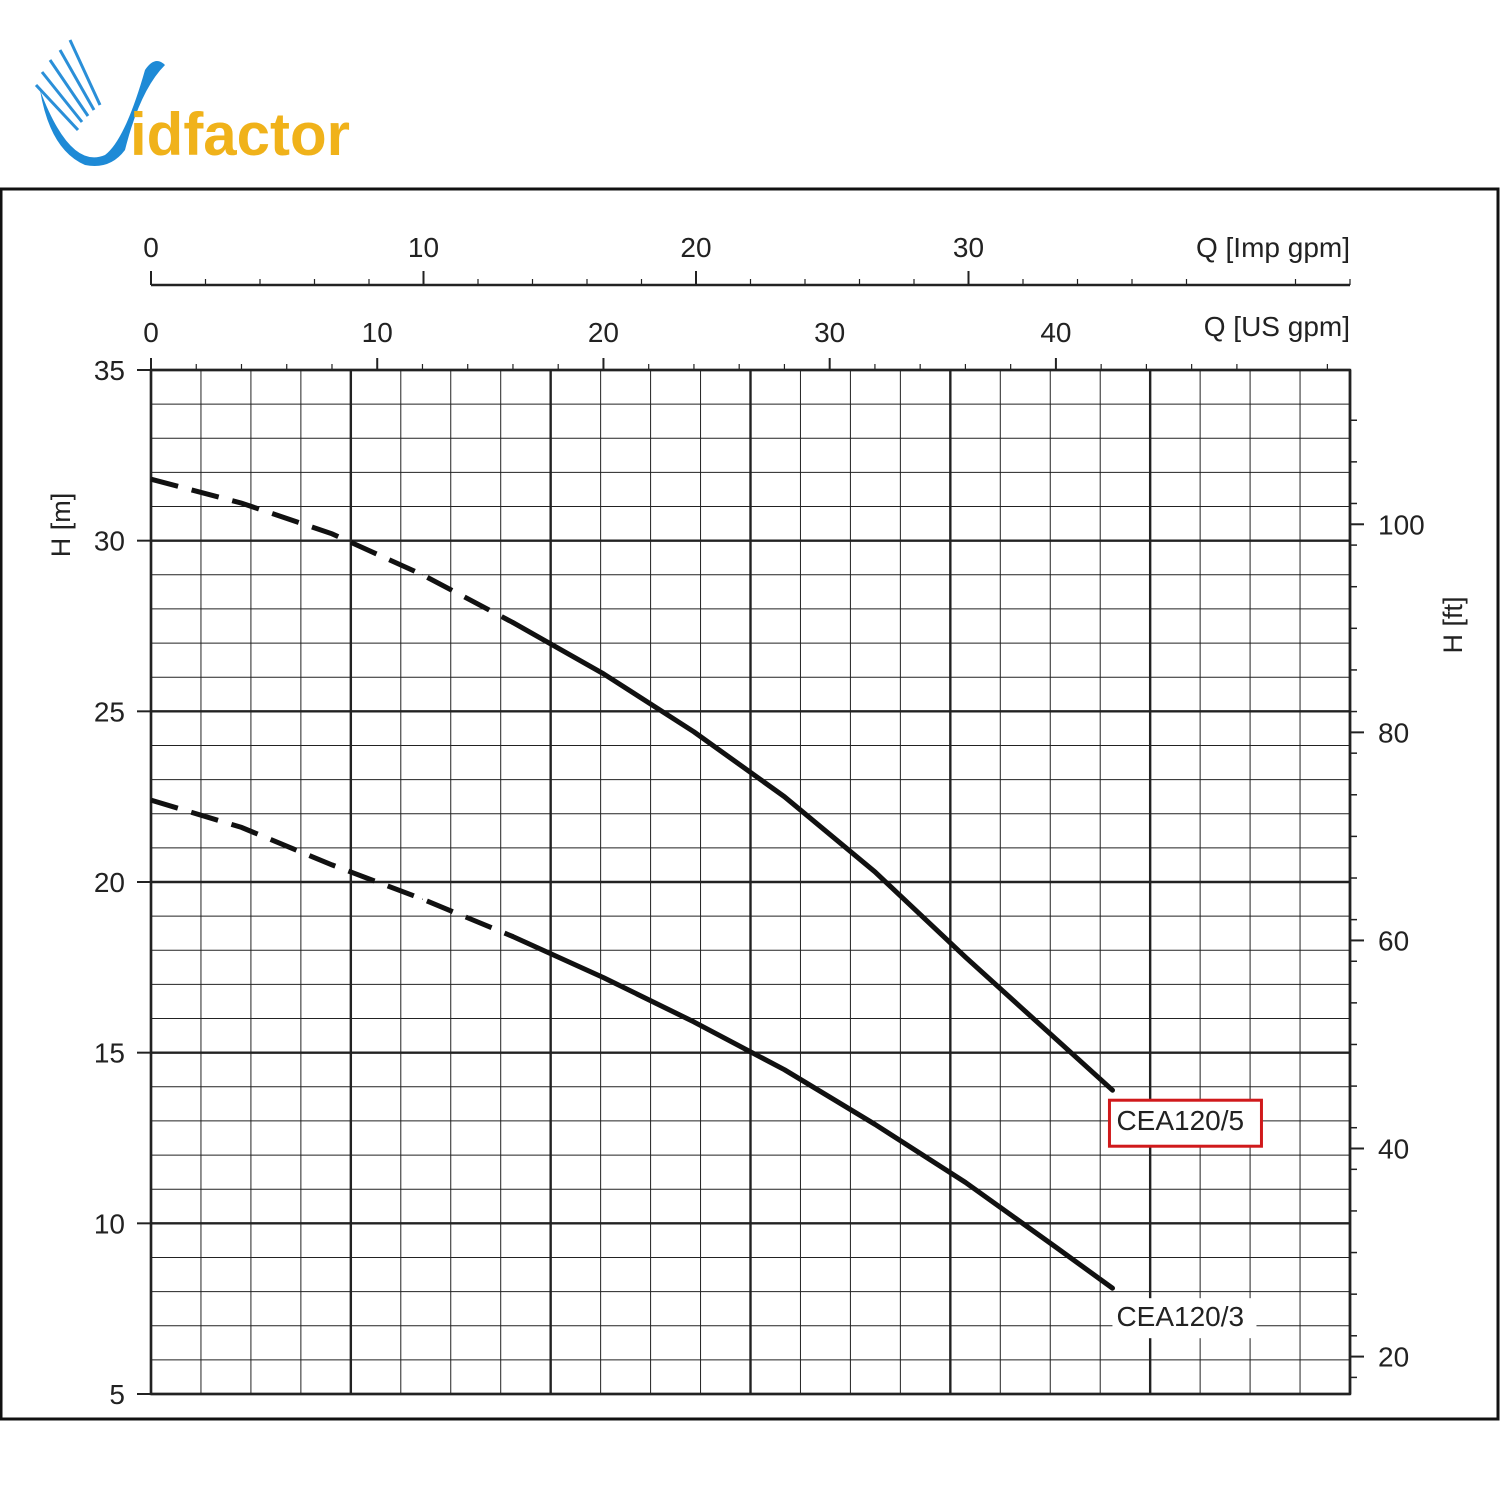 The height and width of the screenshot is (1500, 1500). What do you see at coordinates (151, 332) in the screenshot?
I see `us-gpm-tick-label: 0` at bounding box center [151, 332].